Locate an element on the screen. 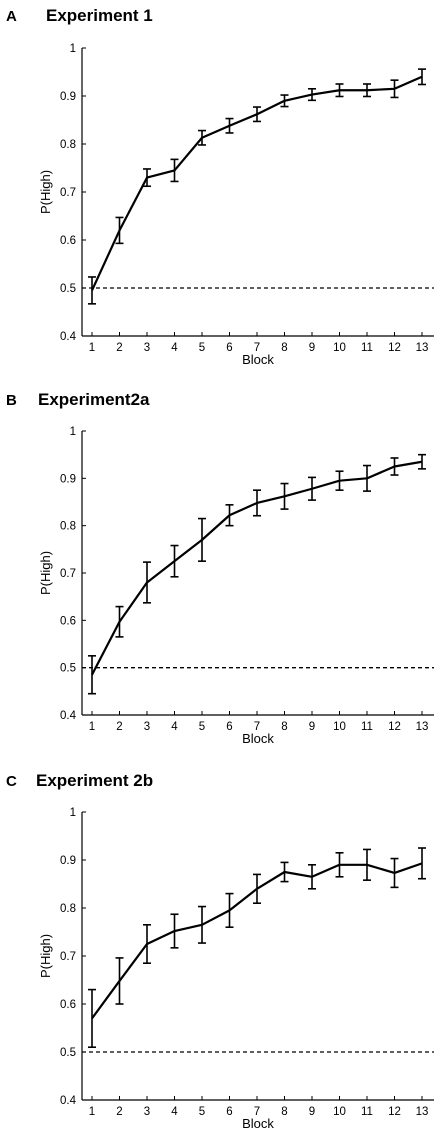  panel-letter: B is located at coordinates (11, 400).